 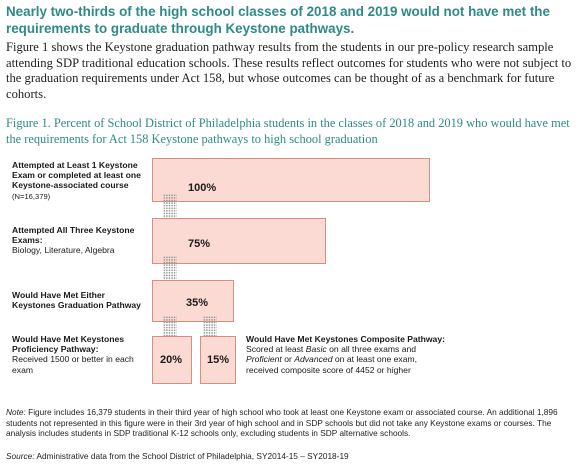 What do you see at coordinates (170, 207) in the screenshot?
I see `stage-1-down-arrow-icon` at bounding box center [170, 207].